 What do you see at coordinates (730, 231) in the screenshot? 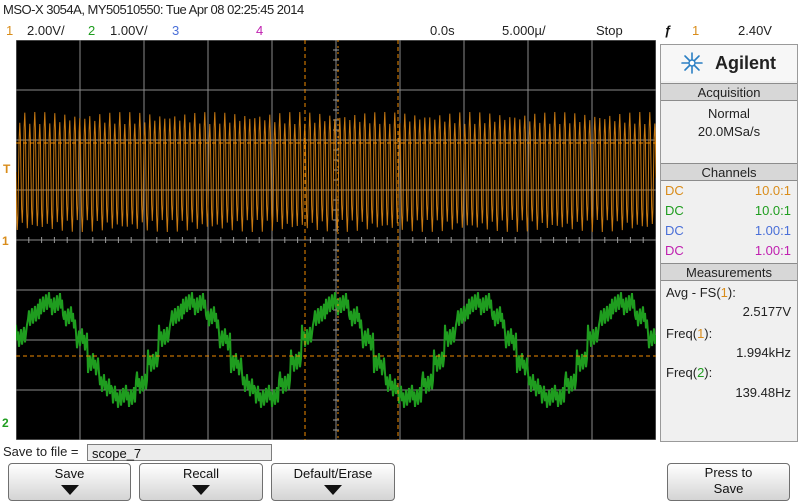
I see `channel-3-row: DC 1.00:1` at bounding box center [730, 231].